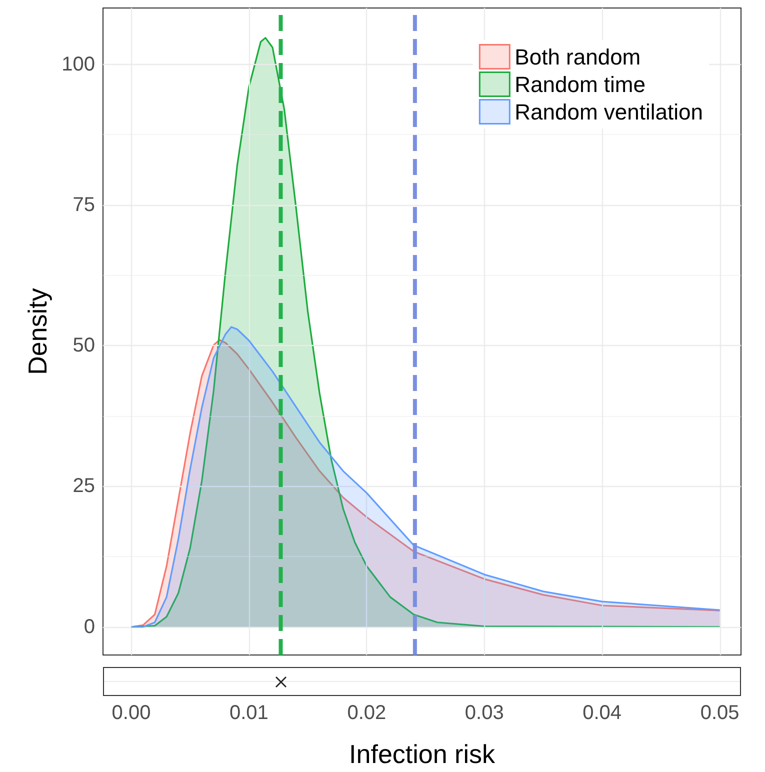 The image size is (765, 772). What do you see at coordinates (577, 57) in the screenshot?
I see `legend-label: Both random` at bounding box center [577, 57].